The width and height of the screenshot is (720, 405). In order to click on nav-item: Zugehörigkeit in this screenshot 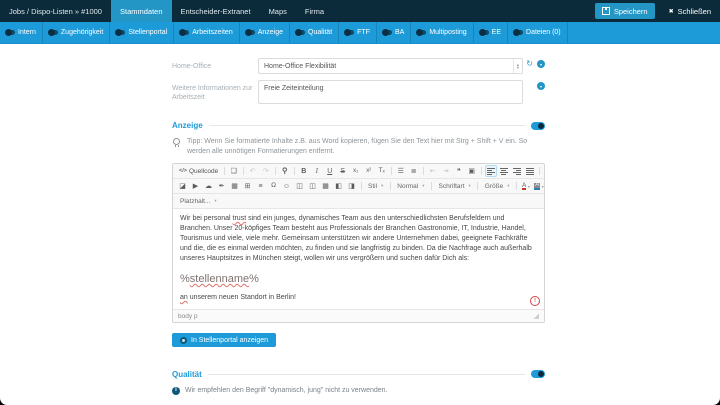, I will do `click(77, 32)`.